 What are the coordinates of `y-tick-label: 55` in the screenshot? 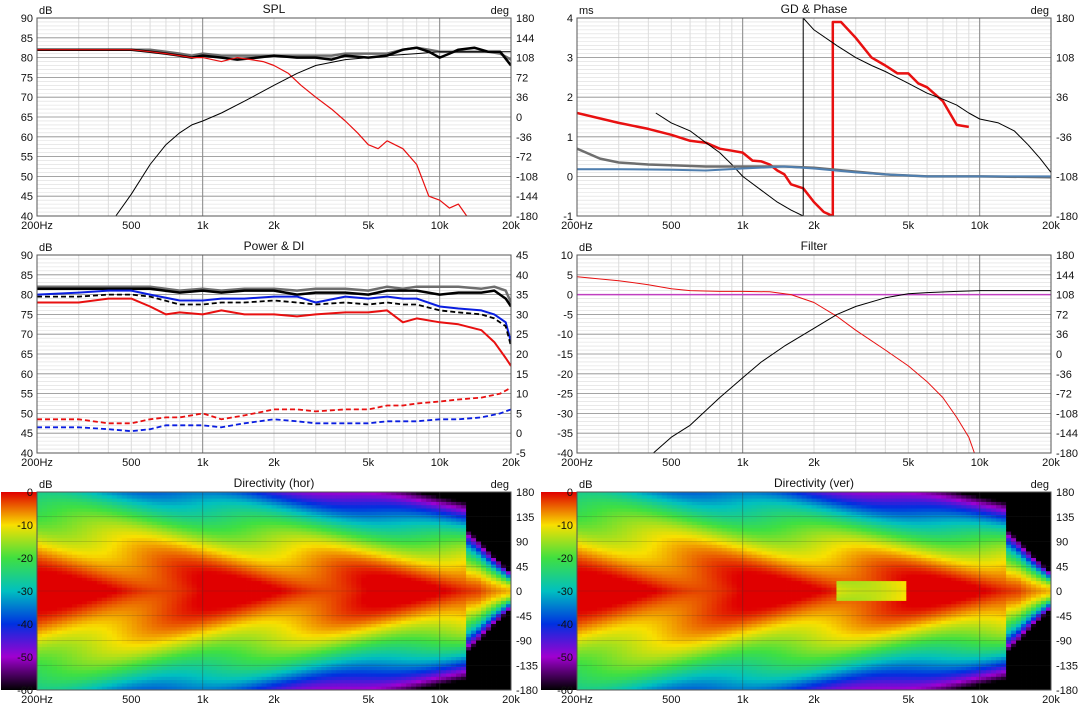 It's located at (27, 158).